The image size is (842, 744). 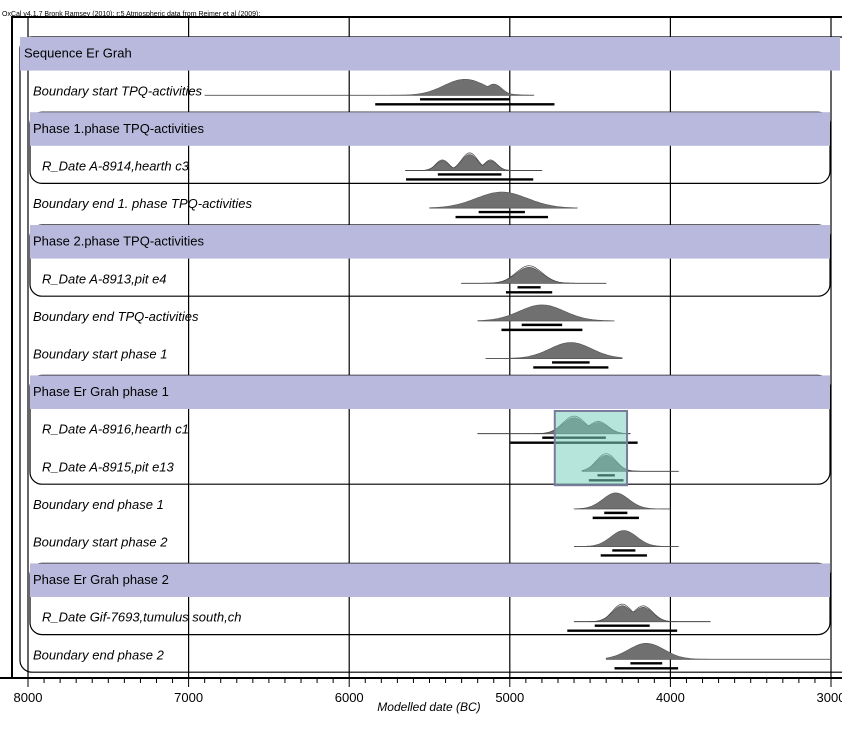 I want to click on x-tick-label: 5000, so click(x=509, y=697).